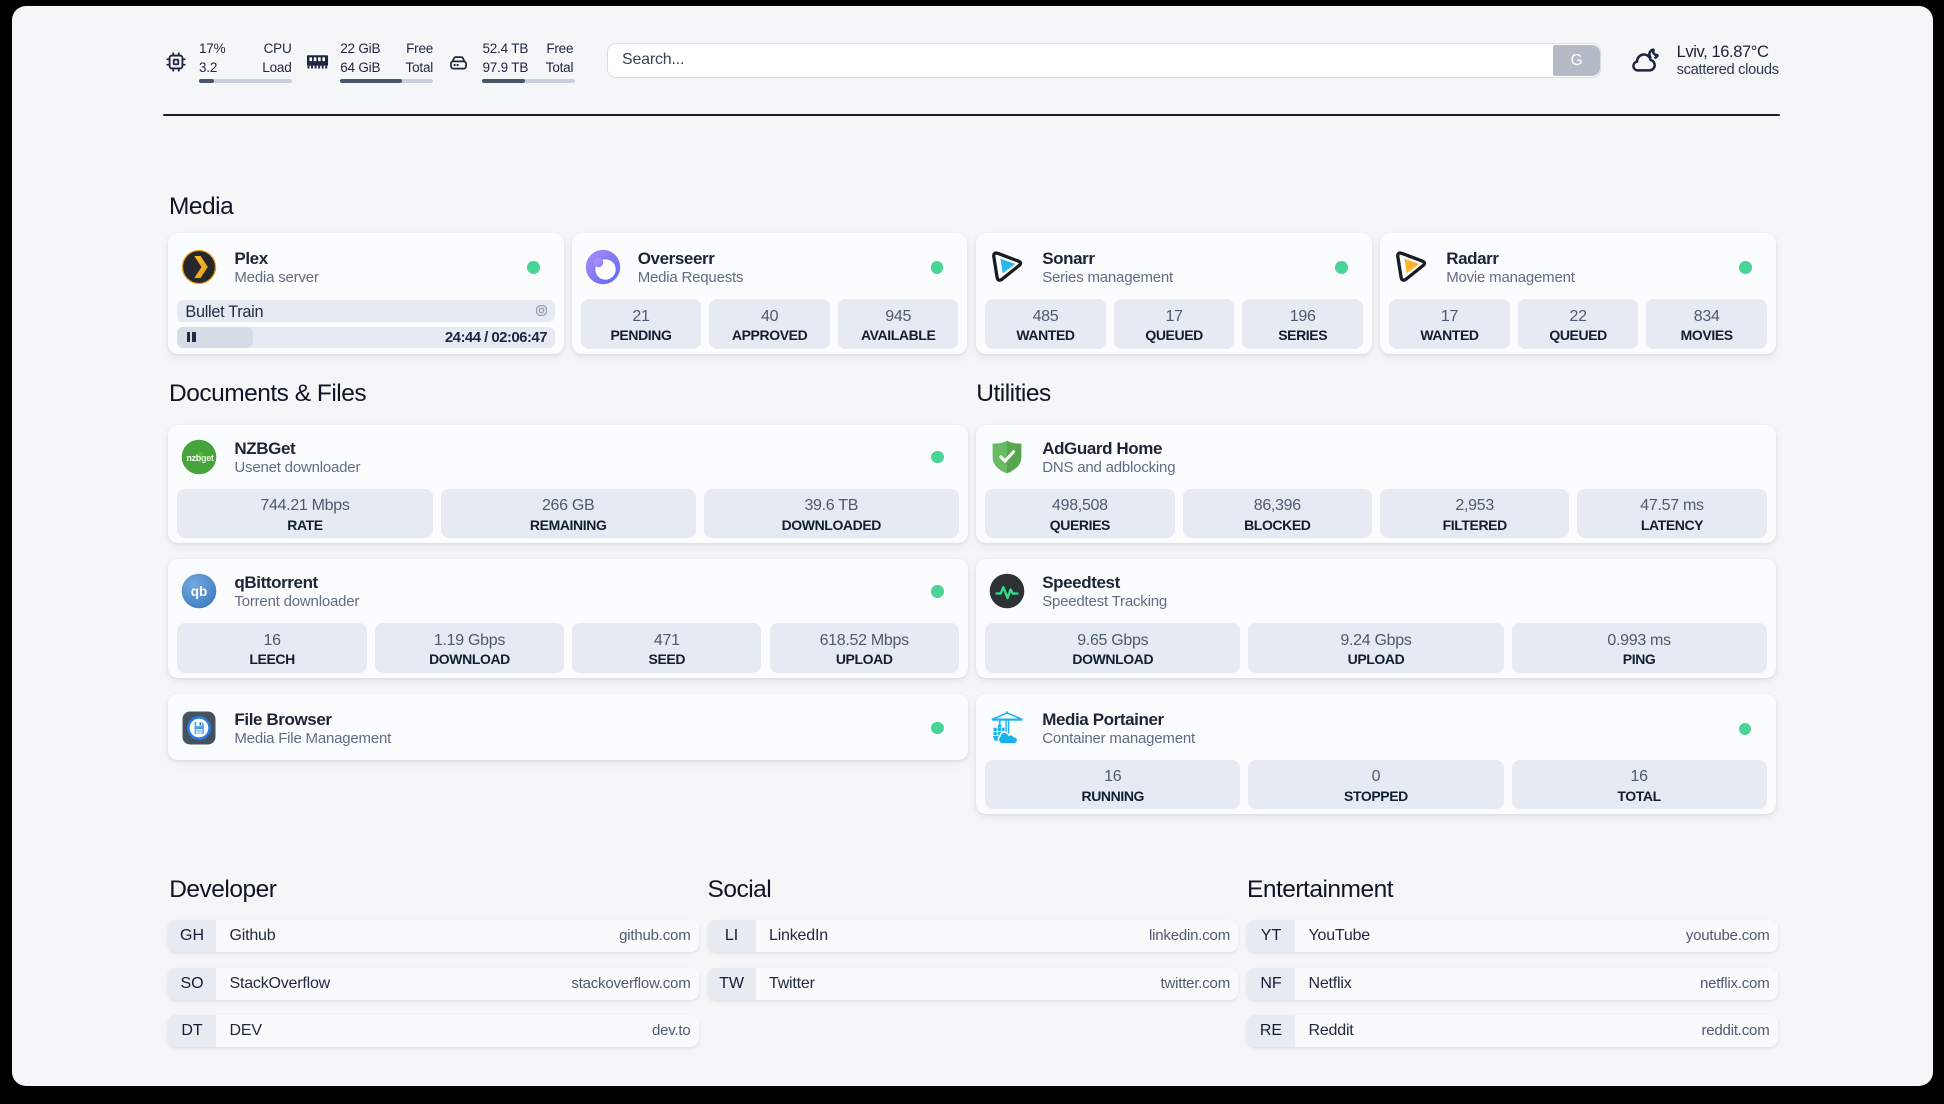  Describe the element at coordinates (194, 457) in the screenshot. I see `svg-text: nzb` at that location.